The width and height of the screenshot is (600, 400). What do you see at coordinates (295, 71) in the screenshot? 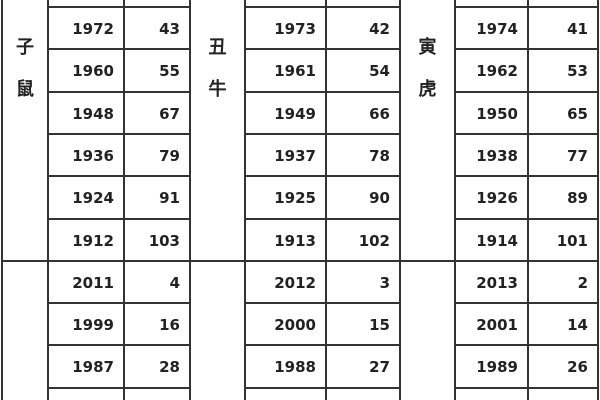
I see `birth-year-cell: 1961` at bounding box center [295, 71].